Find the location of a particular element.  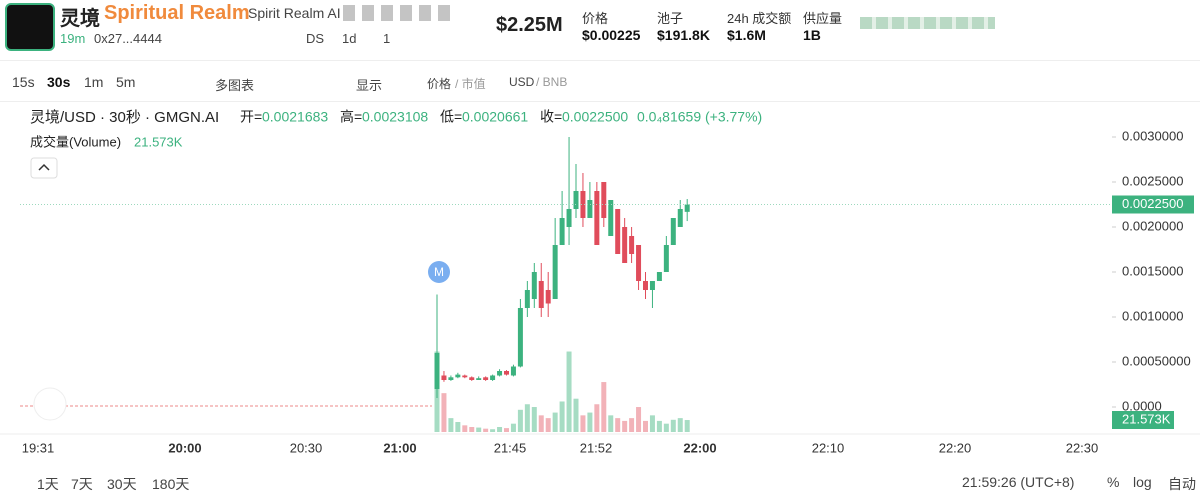

price: 价格 is located at coordinates (439, 84).